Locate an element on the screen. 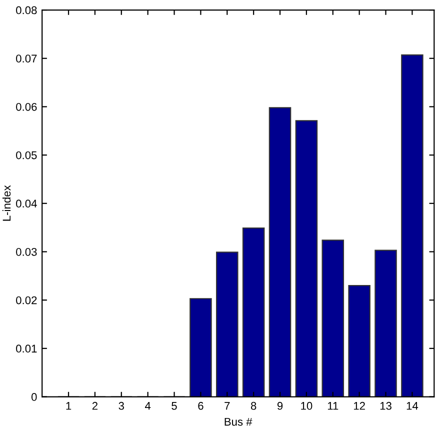  x-tick-label: 3 is located at coordinates (121, 406).